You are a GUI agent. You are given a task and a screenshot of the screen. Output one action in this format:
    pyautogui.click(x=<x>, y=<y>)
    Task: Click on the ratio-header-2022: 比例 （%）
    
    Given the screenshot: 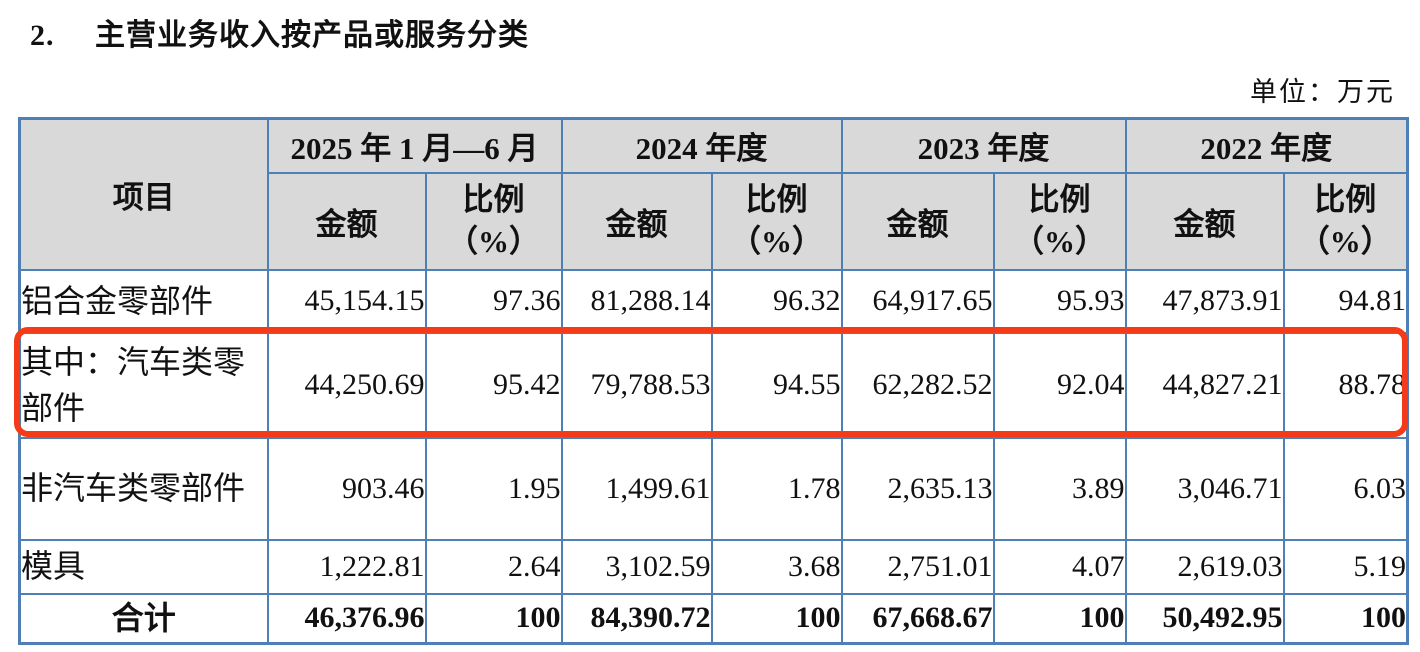 What is the action you would take?
    pyautogui.click(x=1345, y=221)
    